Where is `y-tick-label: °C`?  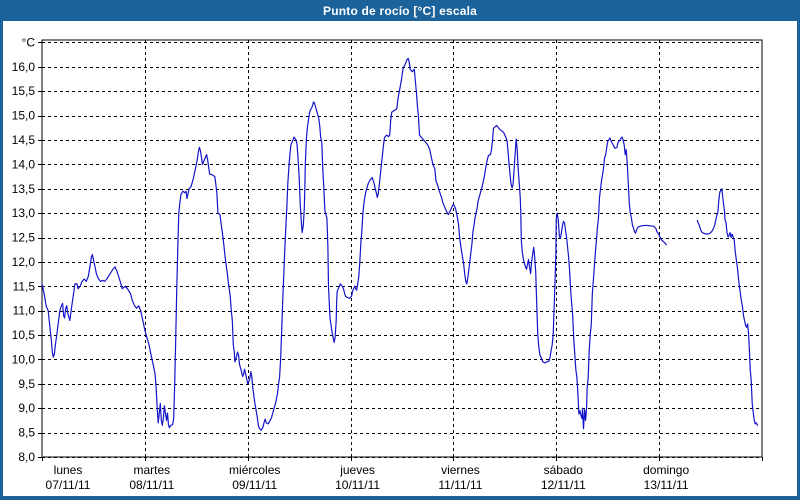 y-tick-label: °C is located at coordinates (29, 42).